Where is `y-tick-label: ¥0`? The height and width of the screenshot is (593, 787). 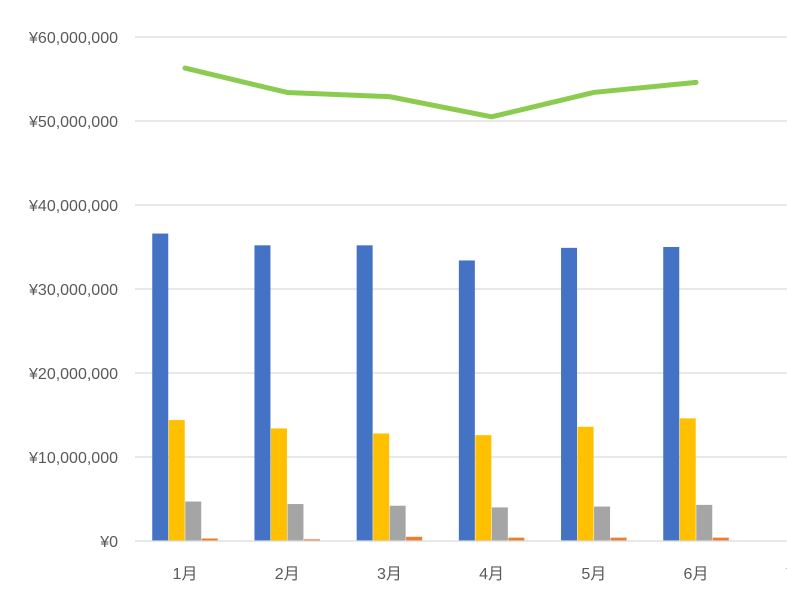 y-tick-label: ¥0 is located at coordinates (108, 542).